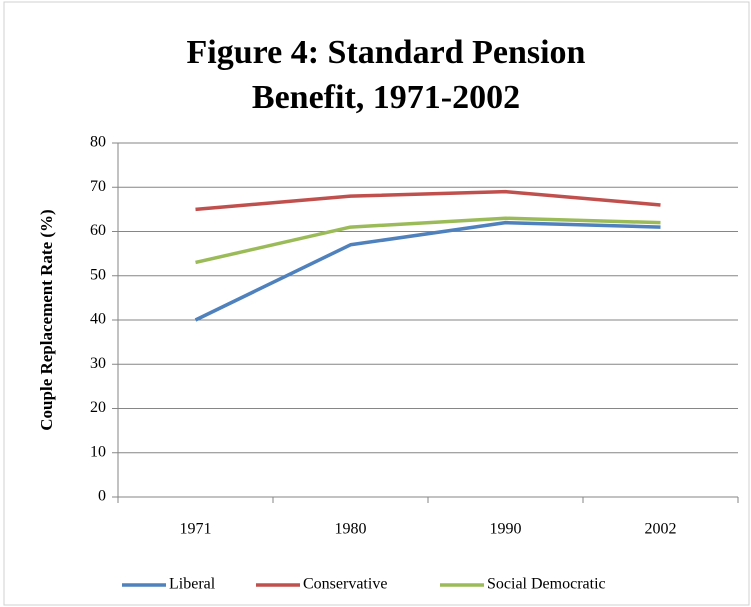 The height and width of the screenshot is (607, 751). Describe the element at coordinates (98, 274) in the screenshot. I see `y-tick-label: 50` at that location.